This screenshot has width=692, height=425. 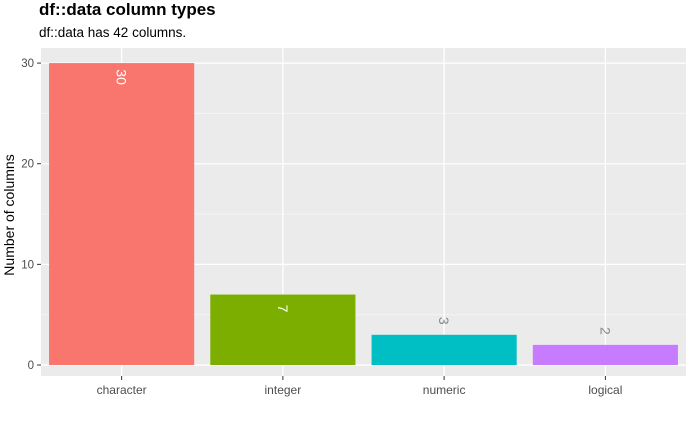 What do you see at coordinates (444, 390) in the screenshot?
I see `x-tick-label: numeric` at bounding box center [444, 390].